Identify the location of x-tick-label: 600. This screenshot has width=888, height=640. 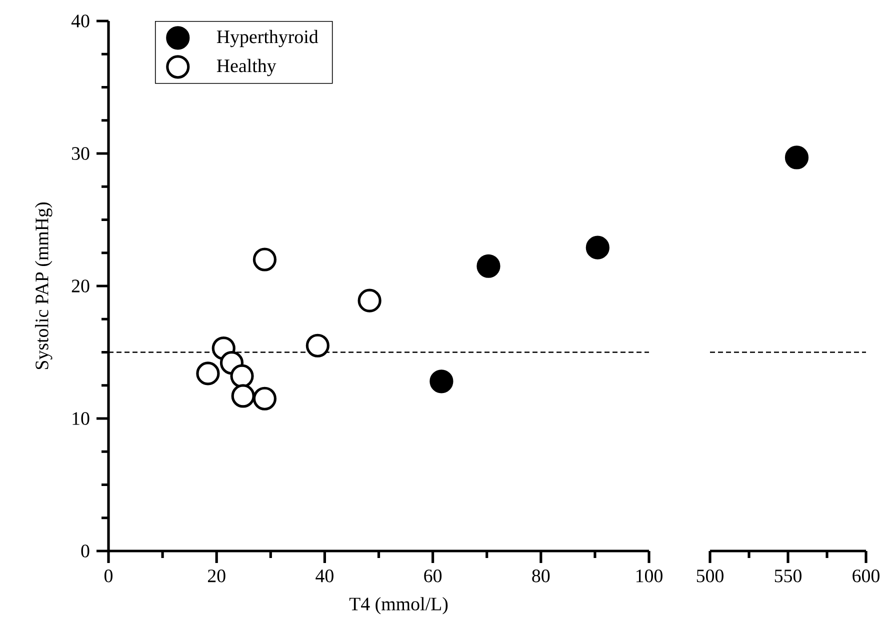
(866, 576).